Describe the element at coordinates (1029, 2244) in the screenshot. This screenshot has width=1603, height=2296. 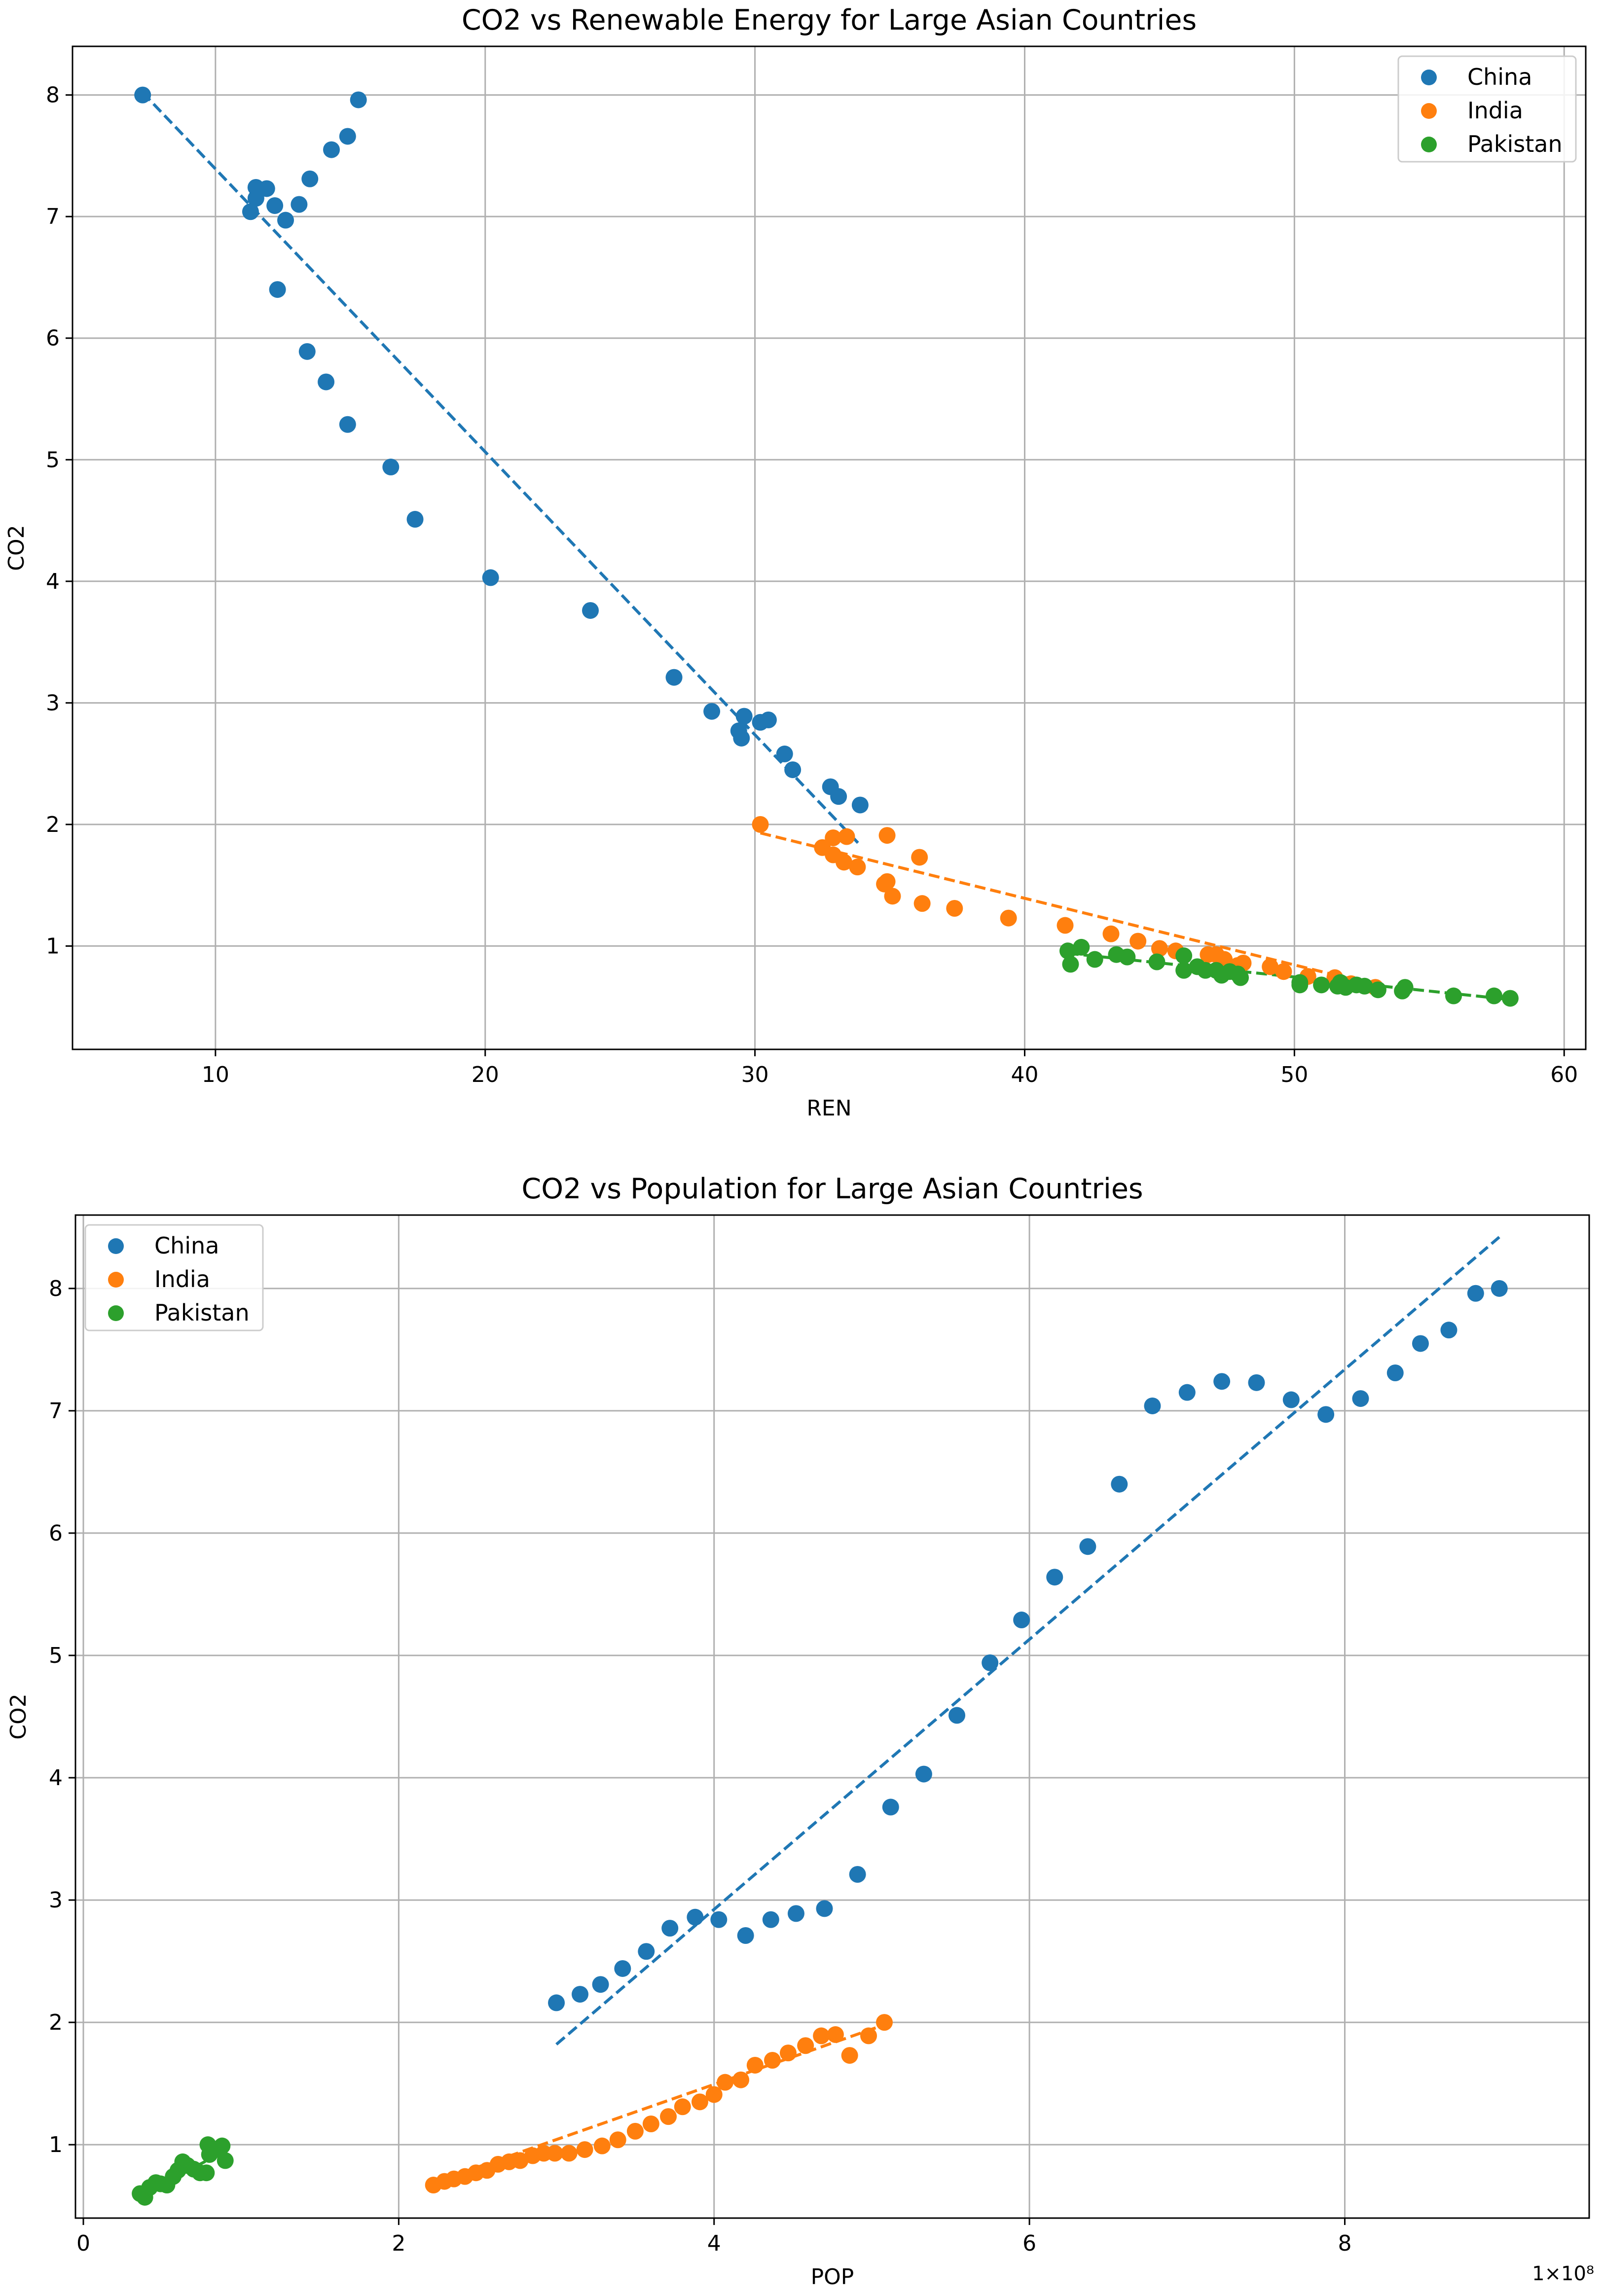
I see `x-tick-label: 6` at that location.